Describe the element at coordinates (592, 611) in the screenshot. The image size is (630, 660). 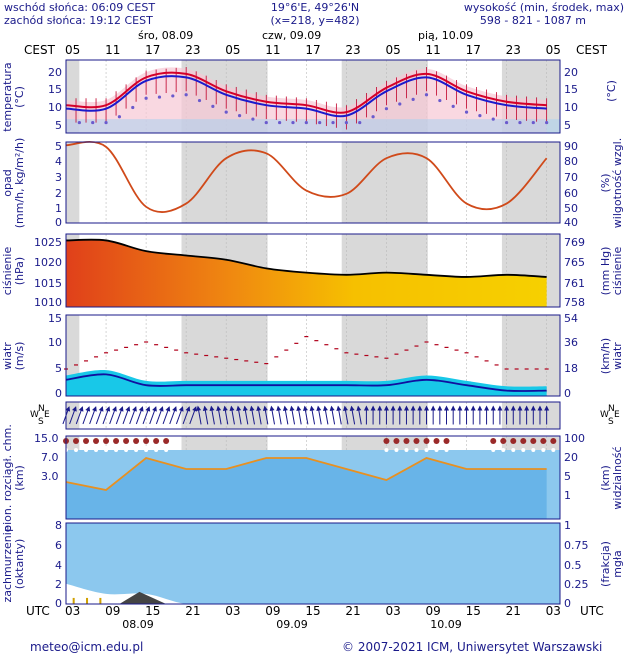
I see `utc-label-right: UTC` at that location.